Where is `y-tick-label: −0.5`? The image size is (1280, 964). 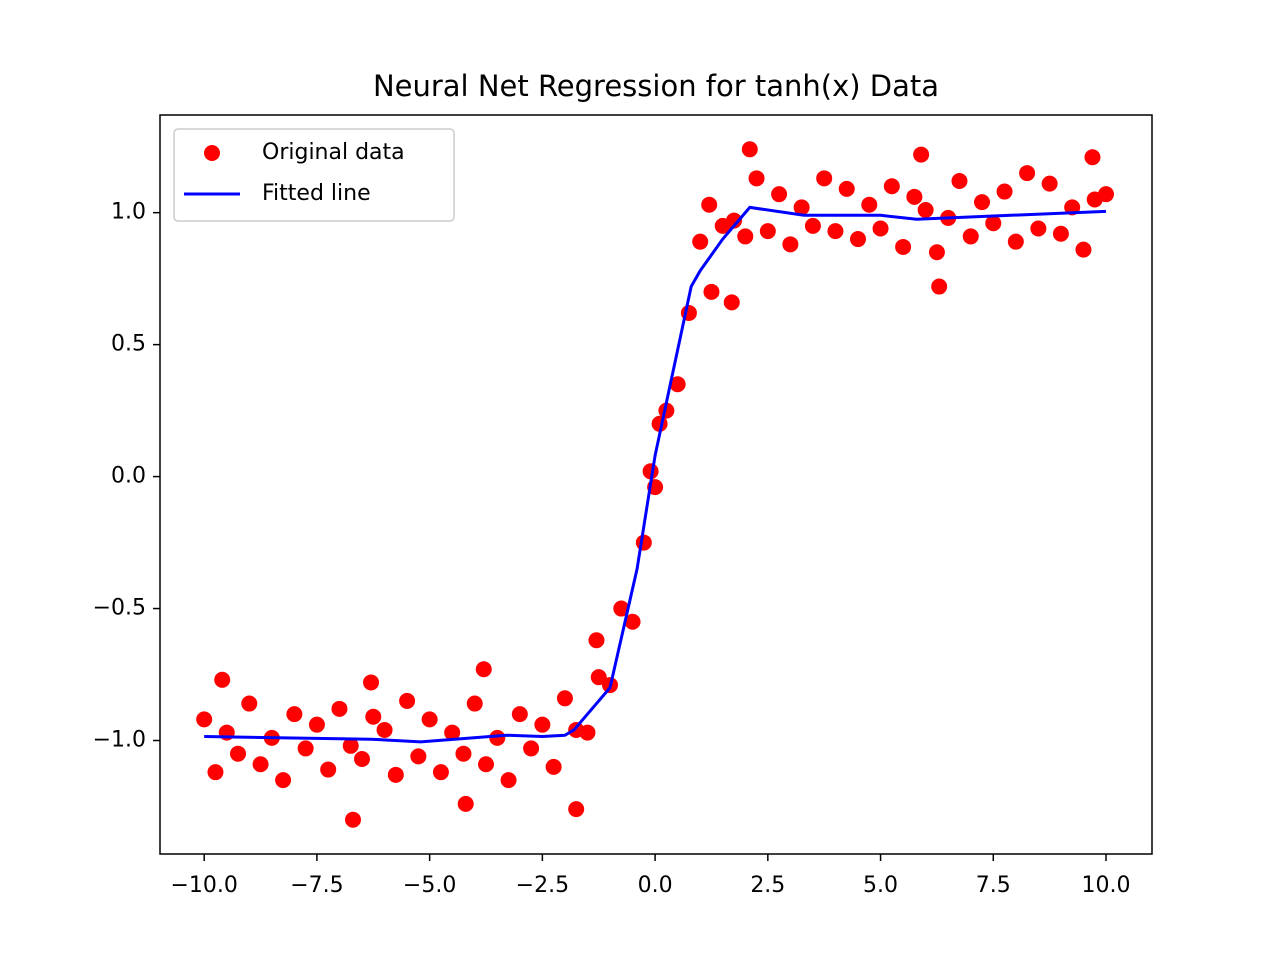
y-tick-label: −0.5 is located at coordinates (119, 608).